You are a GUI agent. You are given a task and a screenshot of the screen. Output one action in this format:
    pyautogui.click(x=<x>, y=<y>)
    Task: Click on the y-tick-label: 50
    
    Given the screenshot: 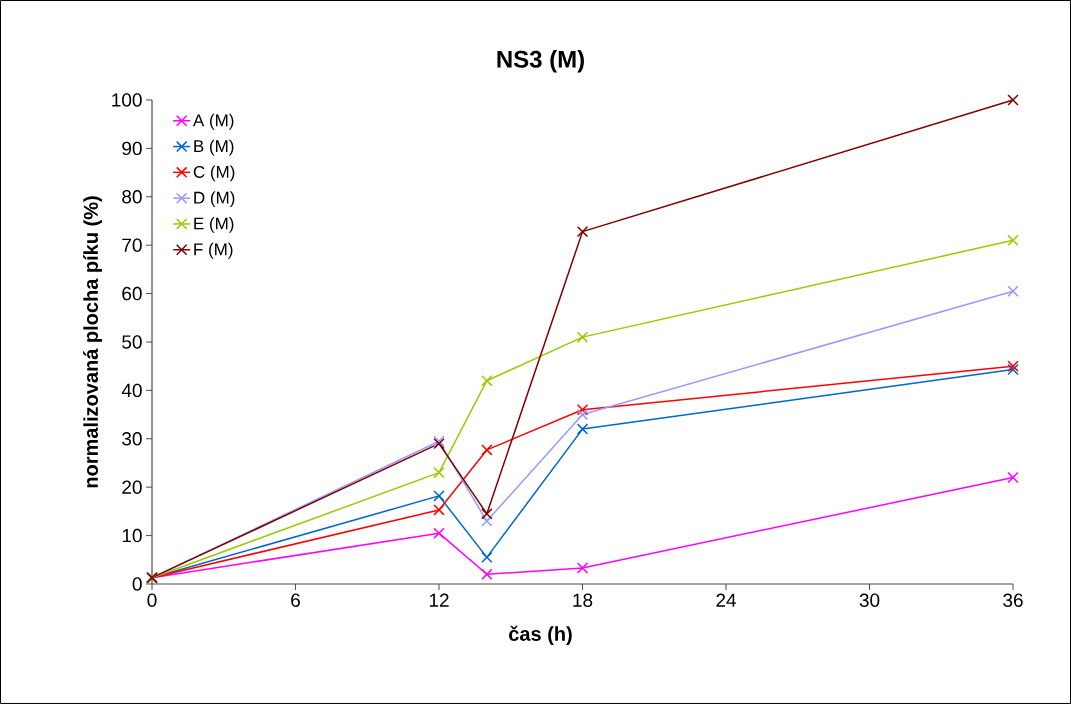 What is the action you would take?
    pyautogui.click(x=132, y=342)
    